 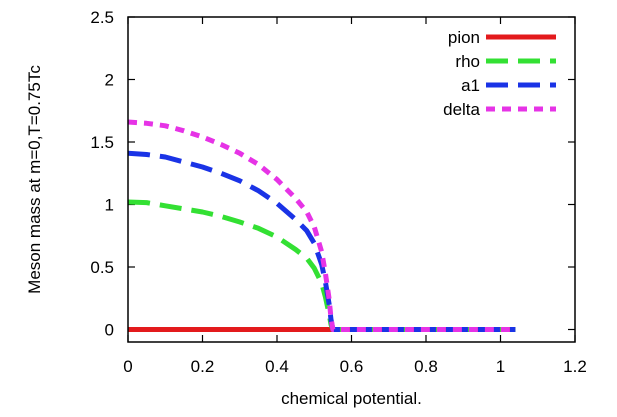 What do you see at coordinates (499, 73) in the screenshot?
I see `legend: pion rho a1 delta` at bounding box center [499, 73].